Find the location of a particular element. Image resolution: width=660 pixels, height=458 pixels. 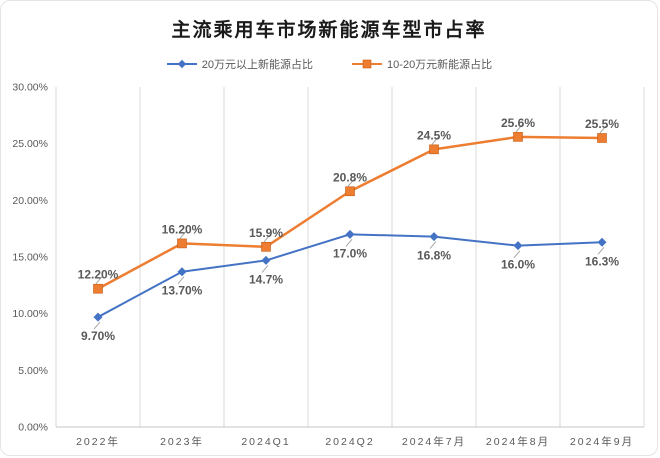

chart-title: 主流乘用车市场新能源车型市占率 is located at coordinates (329, 30).